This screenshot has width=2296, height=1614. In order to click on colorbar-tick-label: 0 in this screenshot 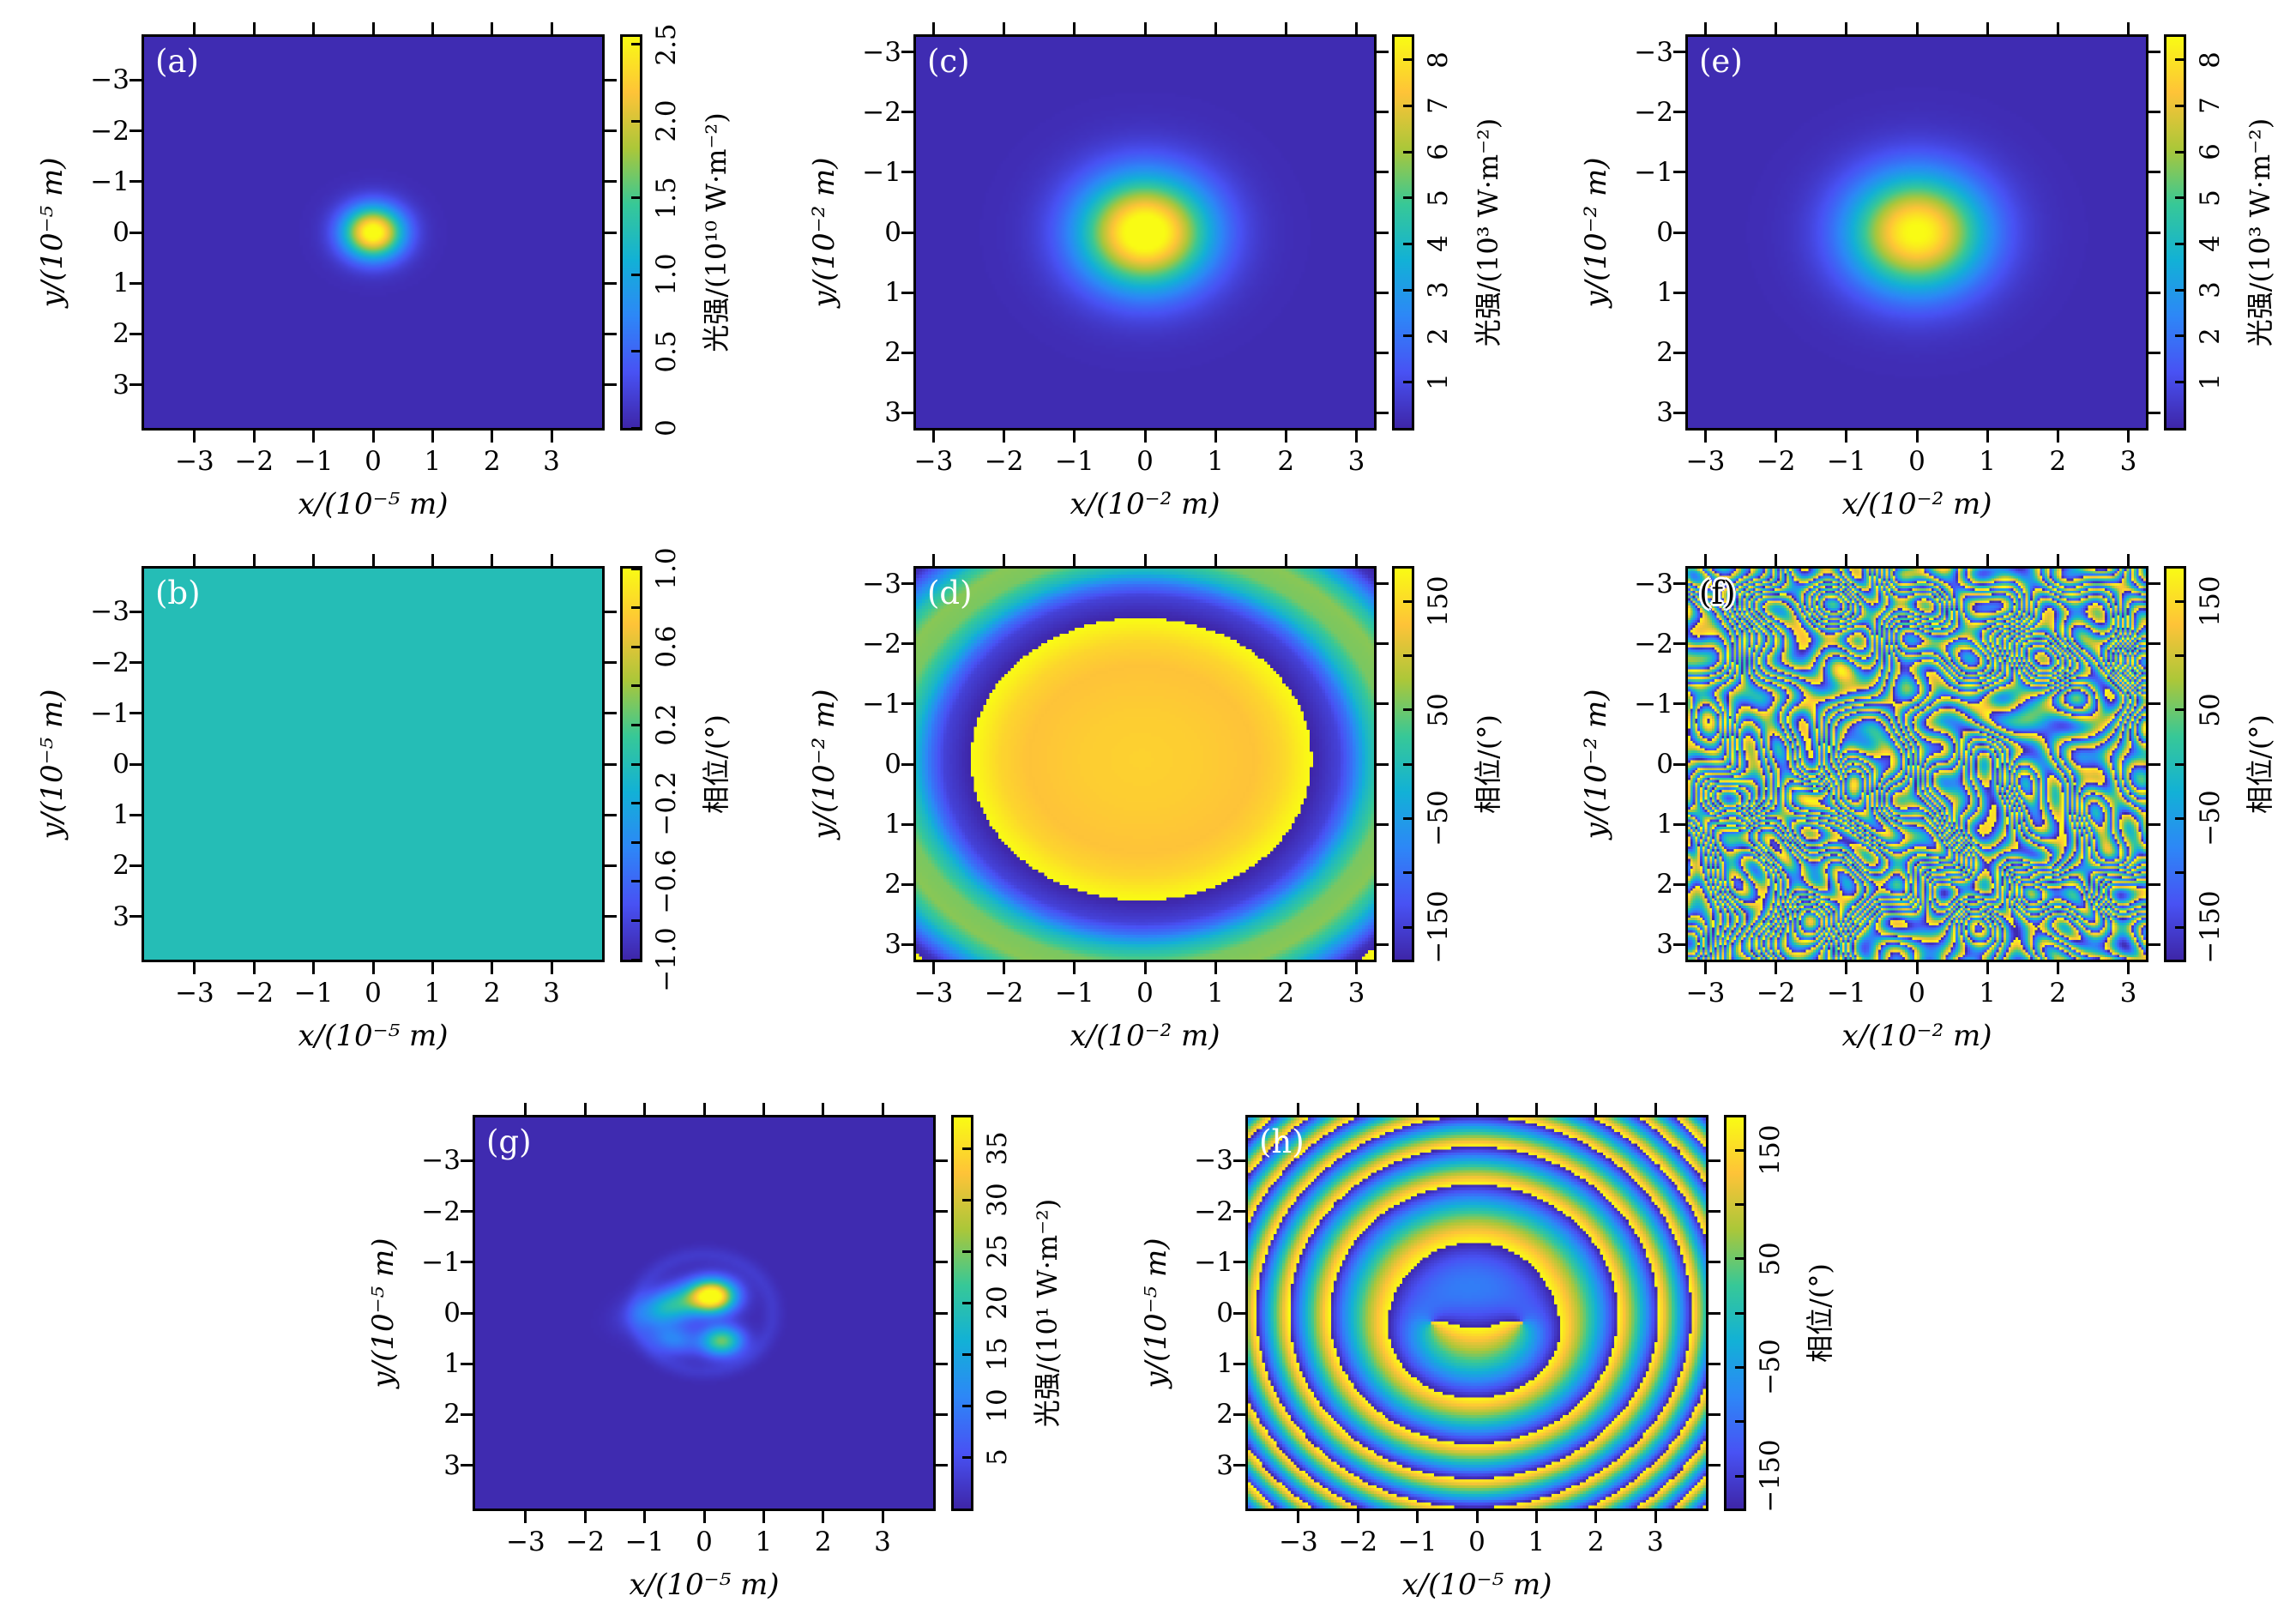, I will do `click(666, 428)`.